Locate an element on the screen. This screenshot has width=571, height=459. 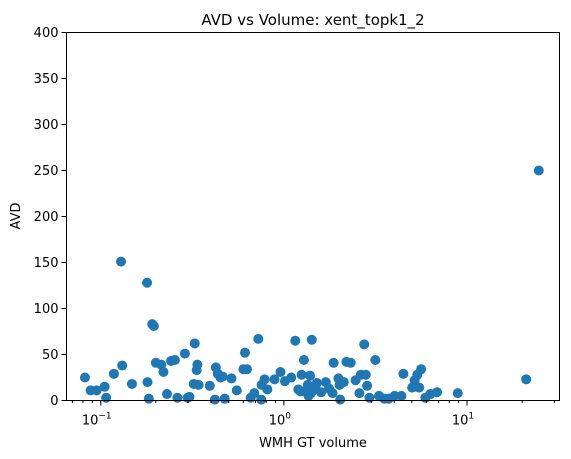
y-tick-label-2: 100 is located at coordinates (46, 309).